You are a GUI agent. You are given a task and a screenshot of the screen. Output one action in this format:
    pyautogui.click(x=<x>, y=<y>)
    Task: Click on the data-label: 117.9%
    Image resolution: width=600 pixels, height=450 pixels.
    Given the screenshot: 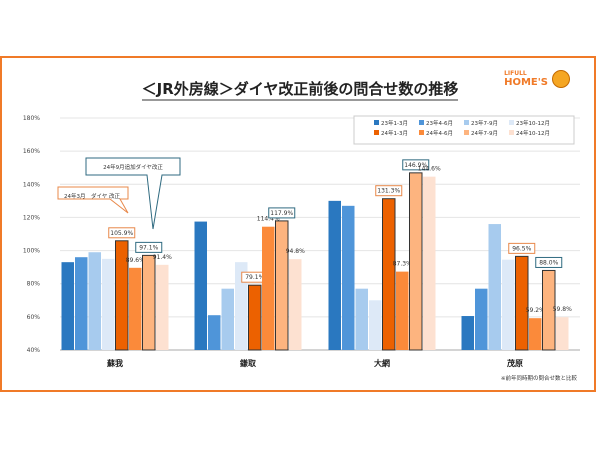 What is the action you would take?
    pyautogui.click(x=281, y=213)
    